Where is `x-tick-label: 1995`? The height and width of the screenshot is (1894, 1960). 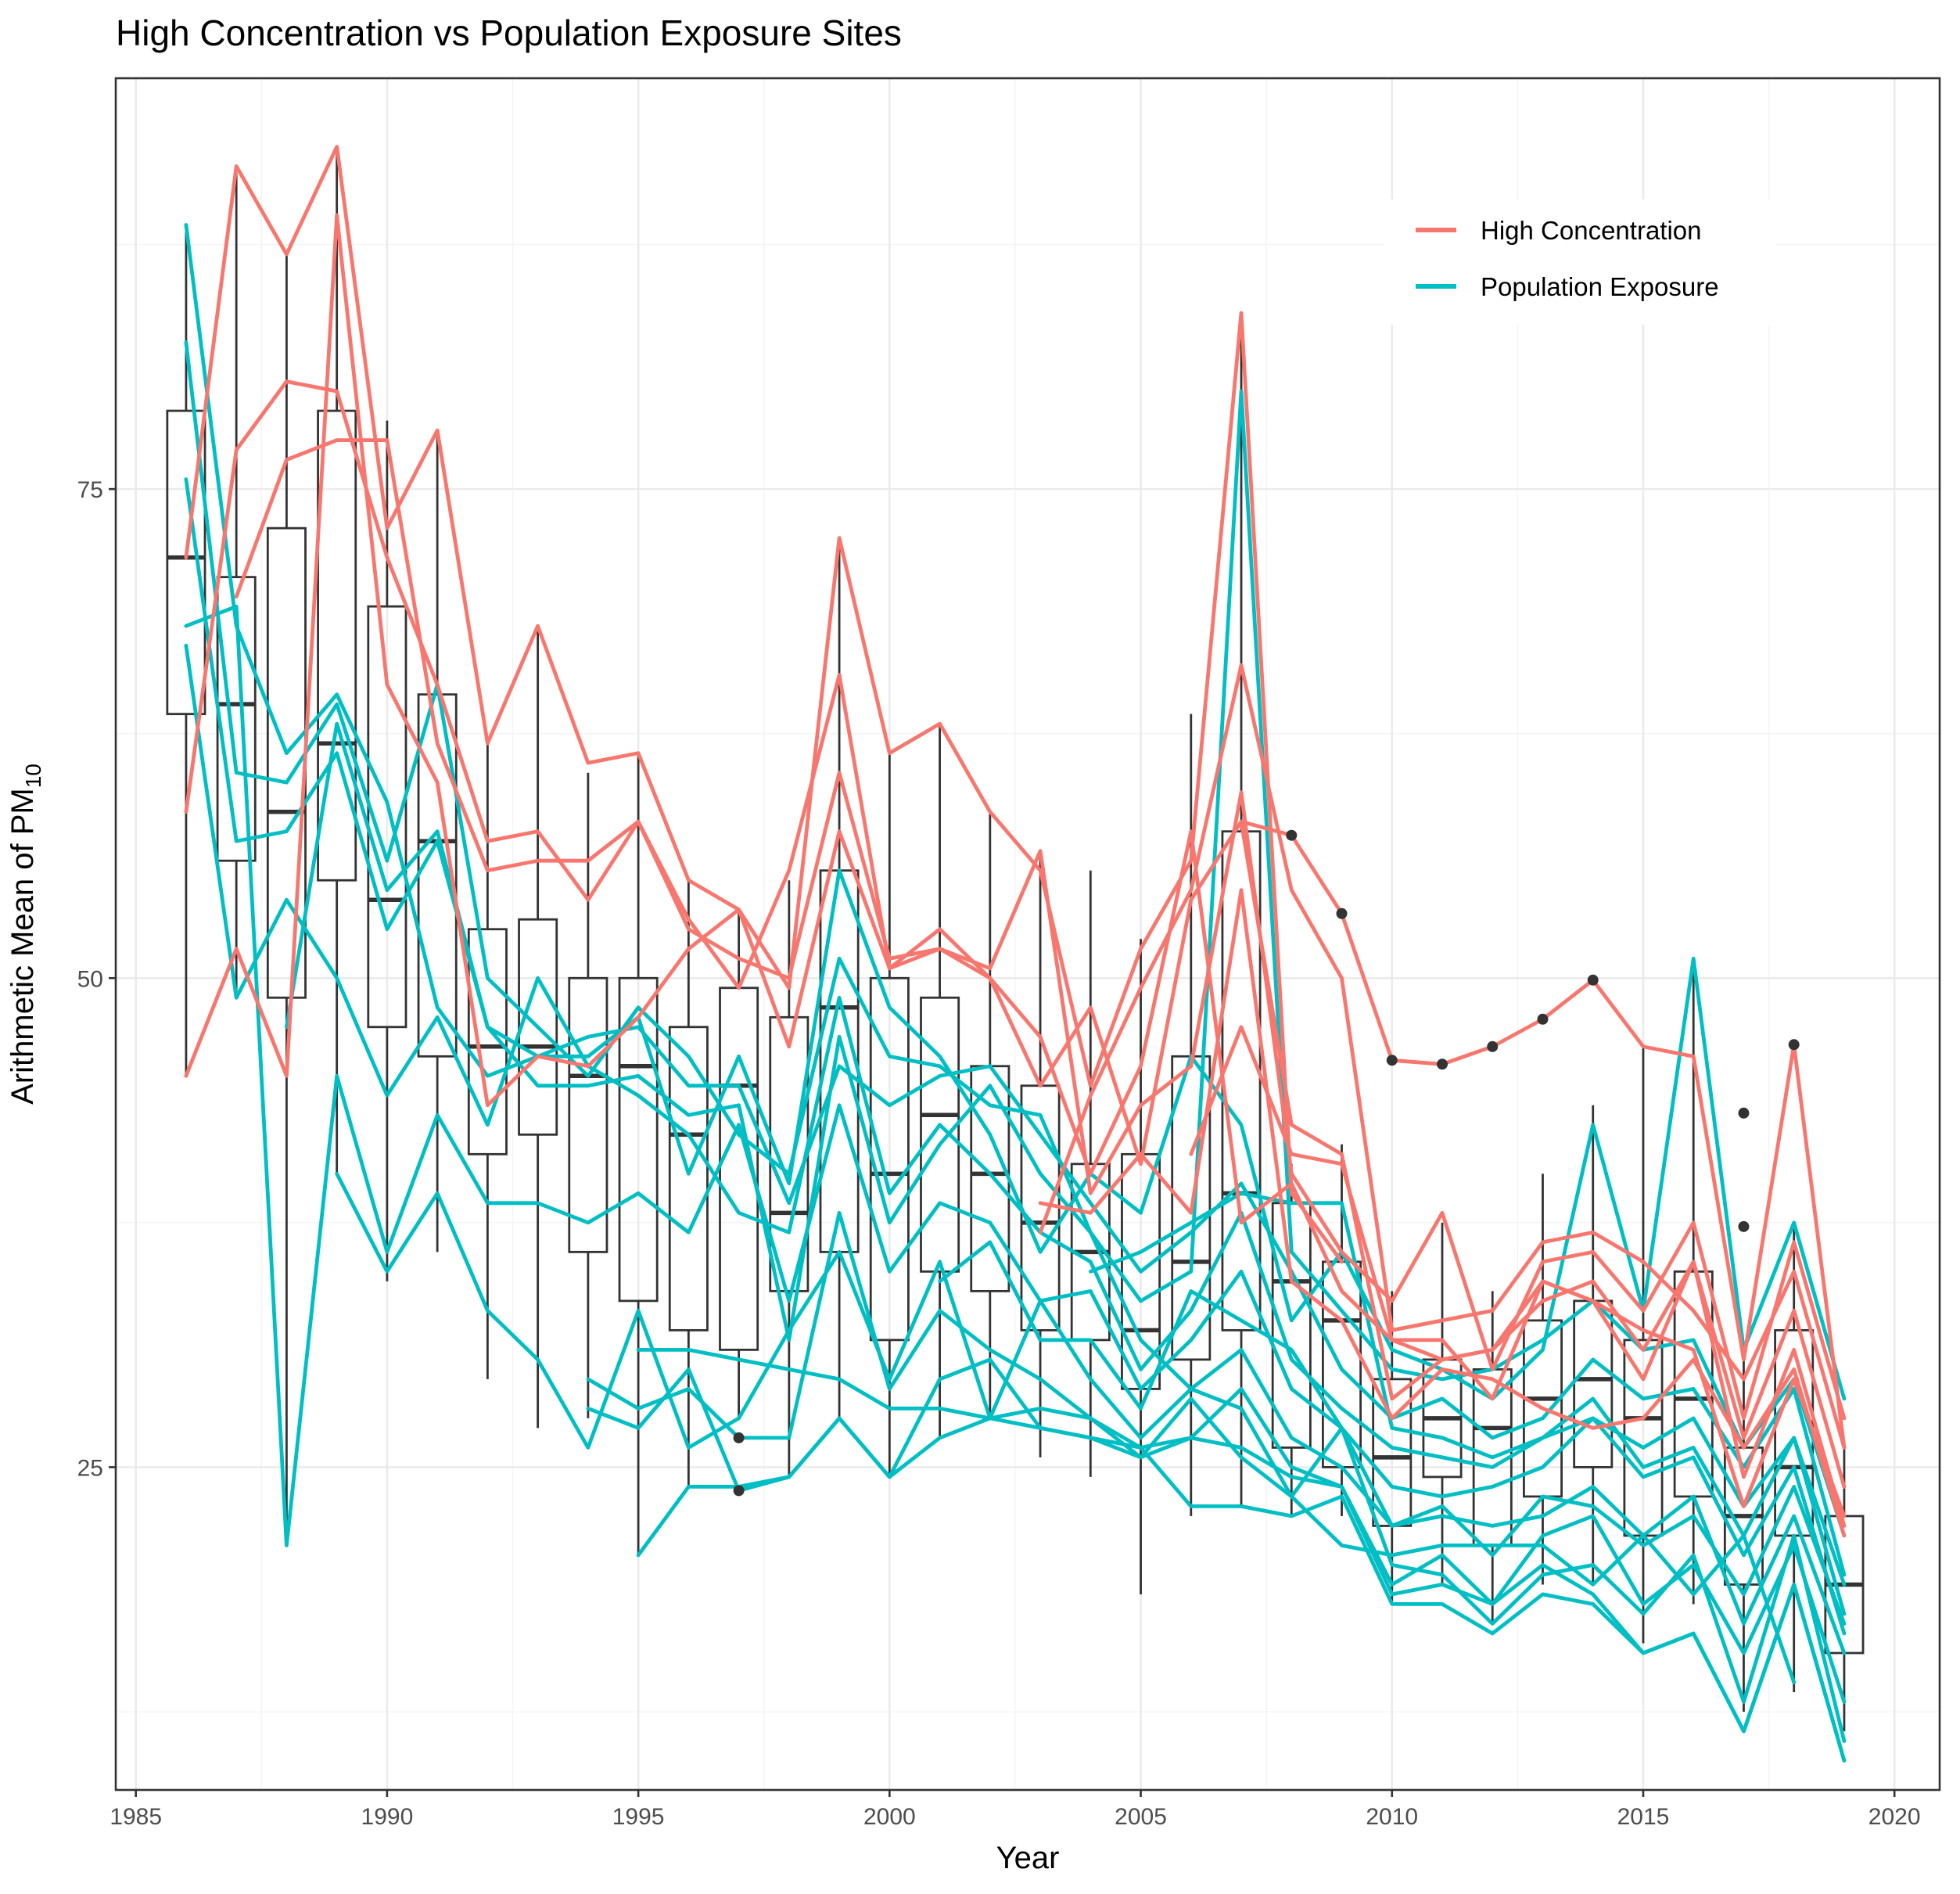 x-tick-label: 1995 is located at coordinates (638, 1817).